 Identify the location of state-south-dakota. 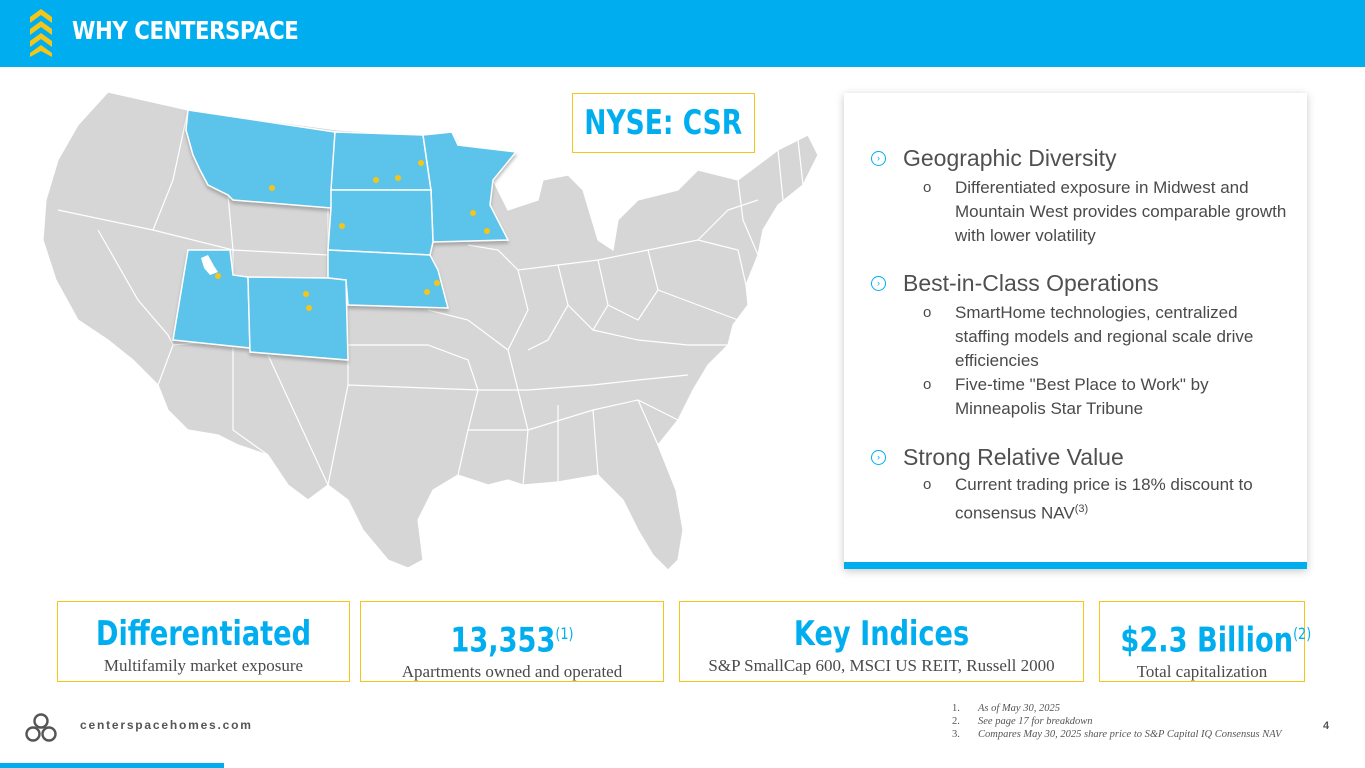
(380, 222).